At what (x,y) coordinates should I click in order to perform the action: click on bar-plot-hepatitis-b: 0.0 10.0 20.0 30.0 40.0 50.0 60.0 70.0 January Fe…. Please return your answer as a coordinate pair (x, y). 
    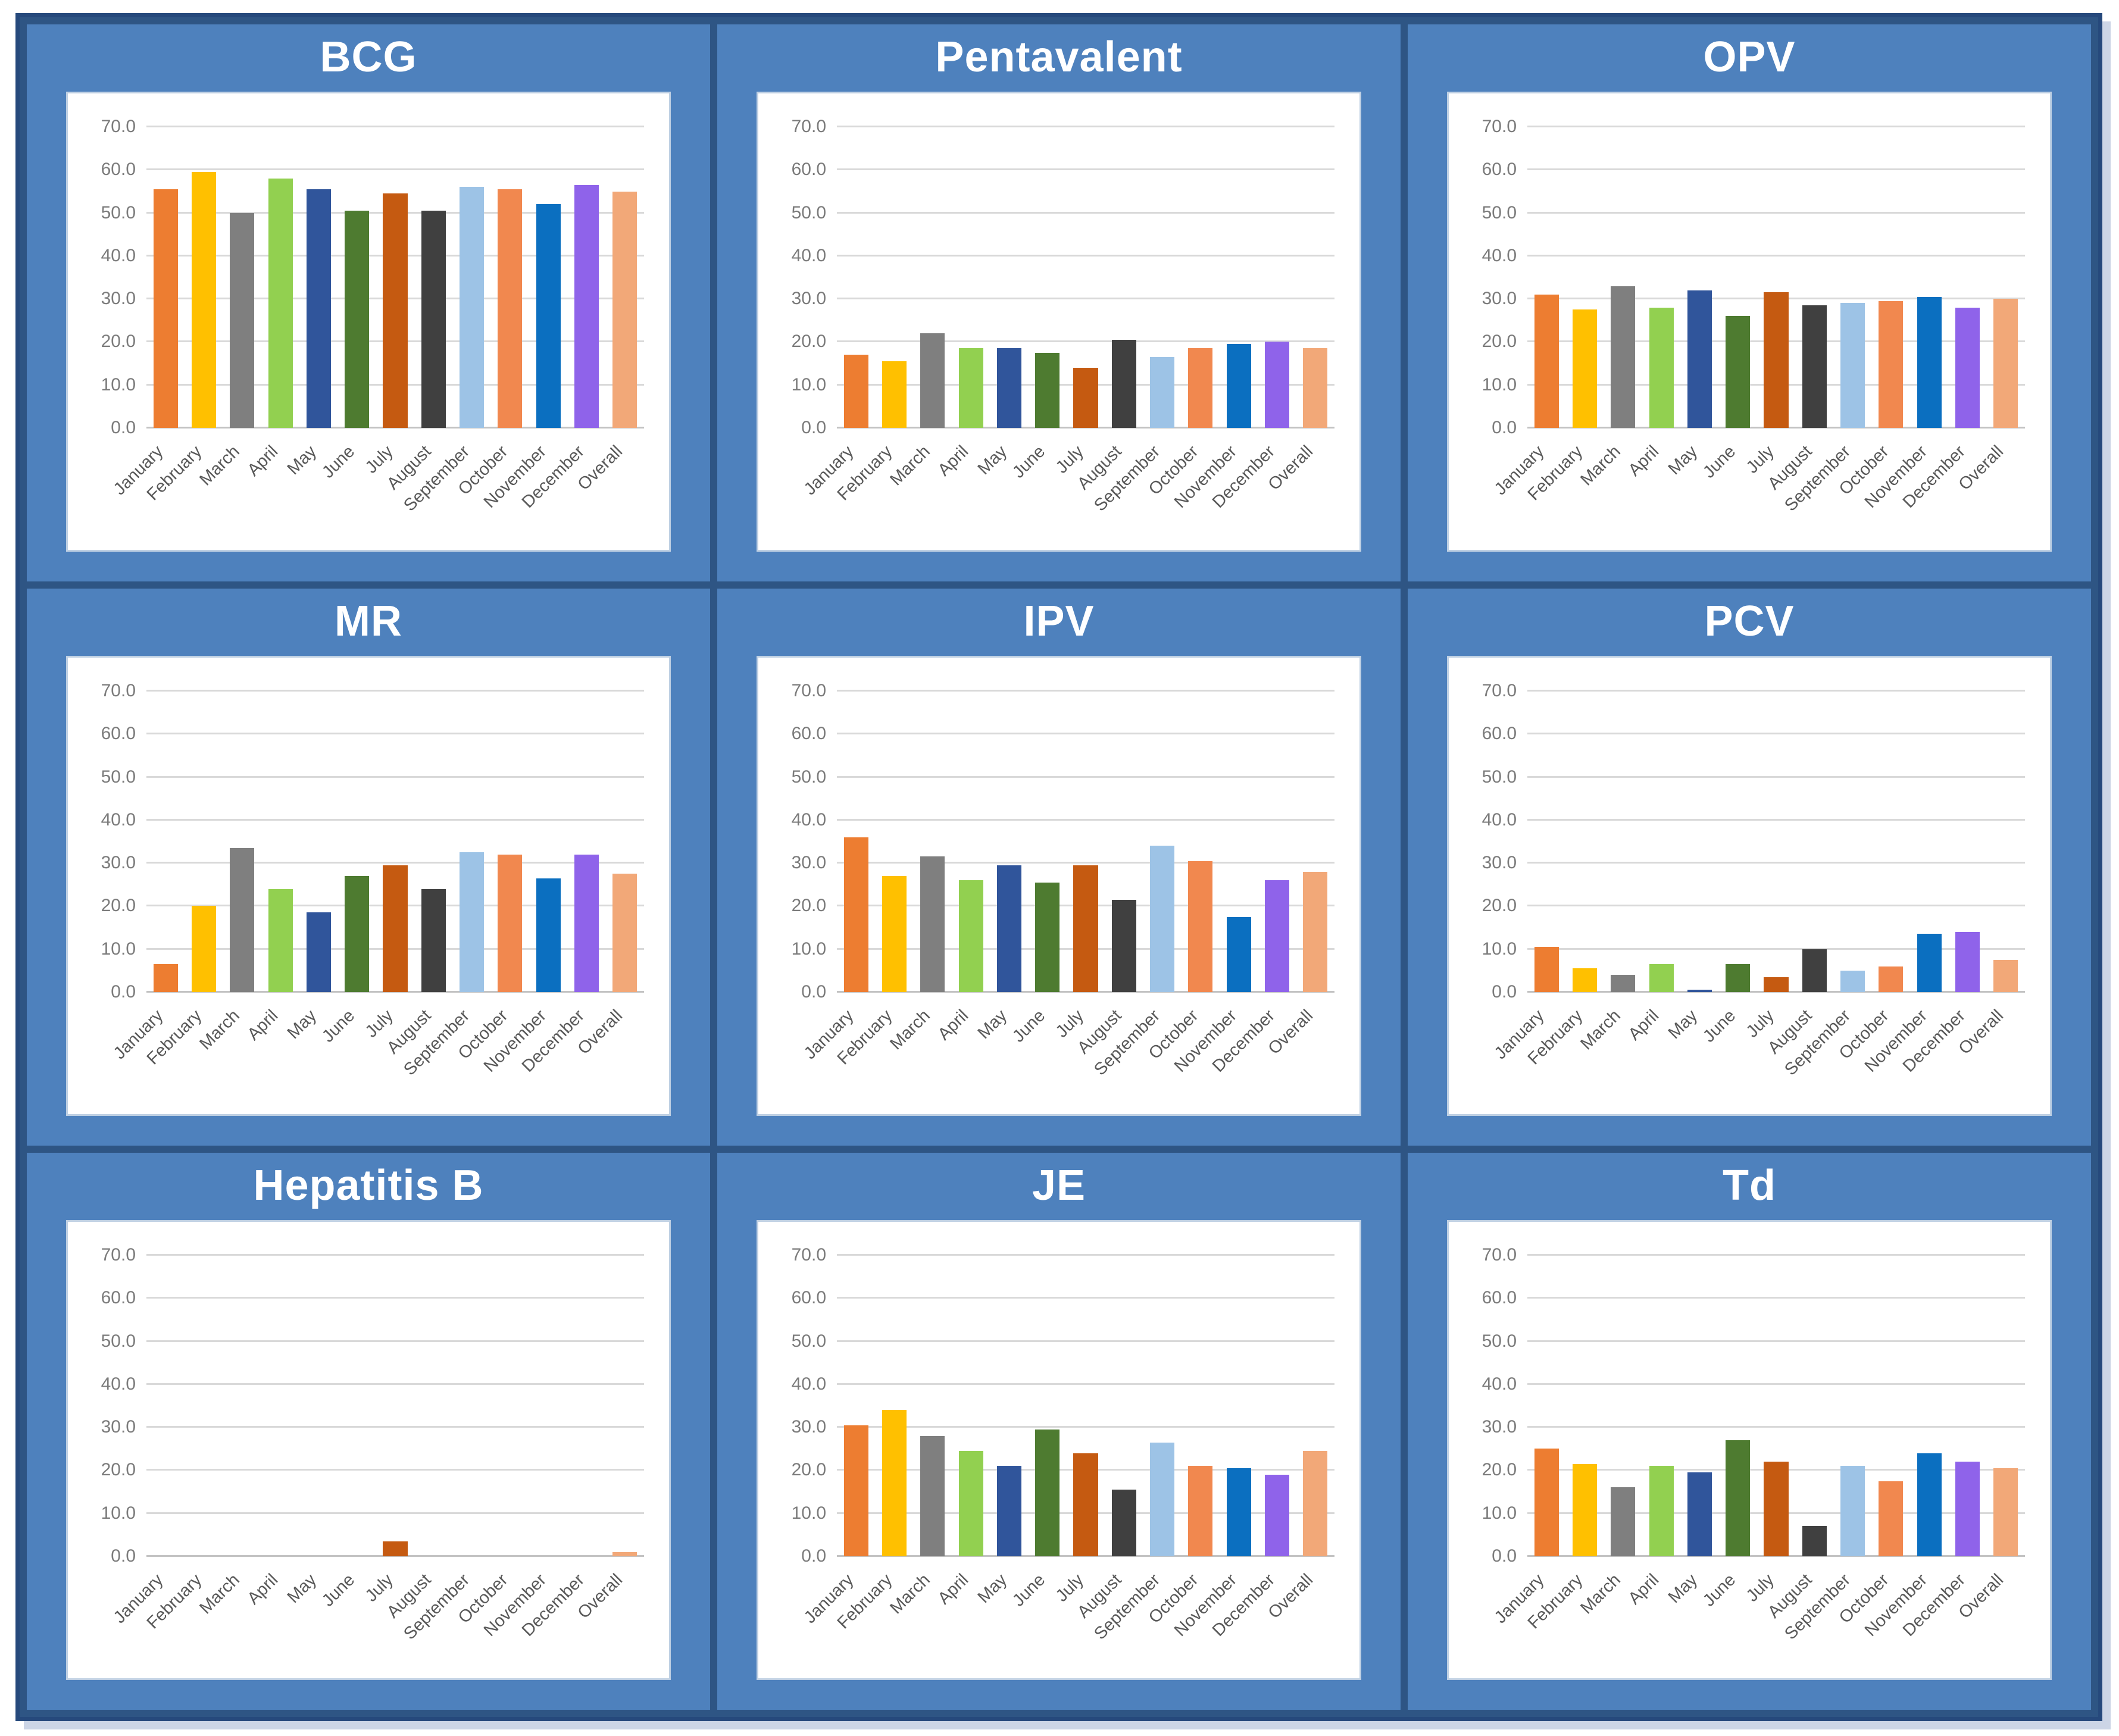
    Looking at the image, I should click on (372, 1445).